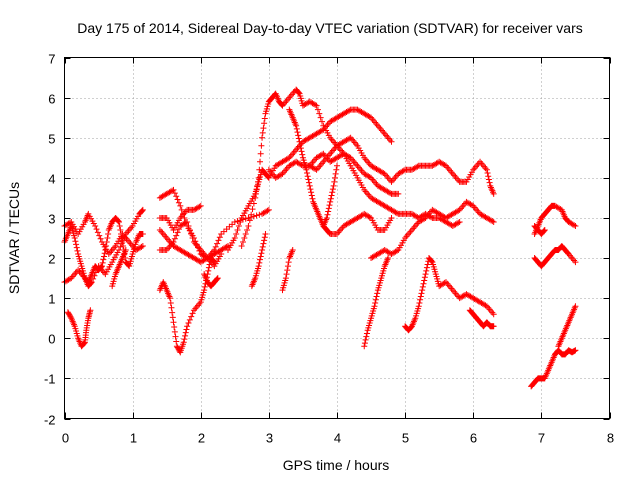 Image resolution: width=640 pixels, height=480 pixels. Describe the element at coordinates (14, 238) in the screenshot. I see `y-axis-label: SDTVAR / TECUs` at that location.